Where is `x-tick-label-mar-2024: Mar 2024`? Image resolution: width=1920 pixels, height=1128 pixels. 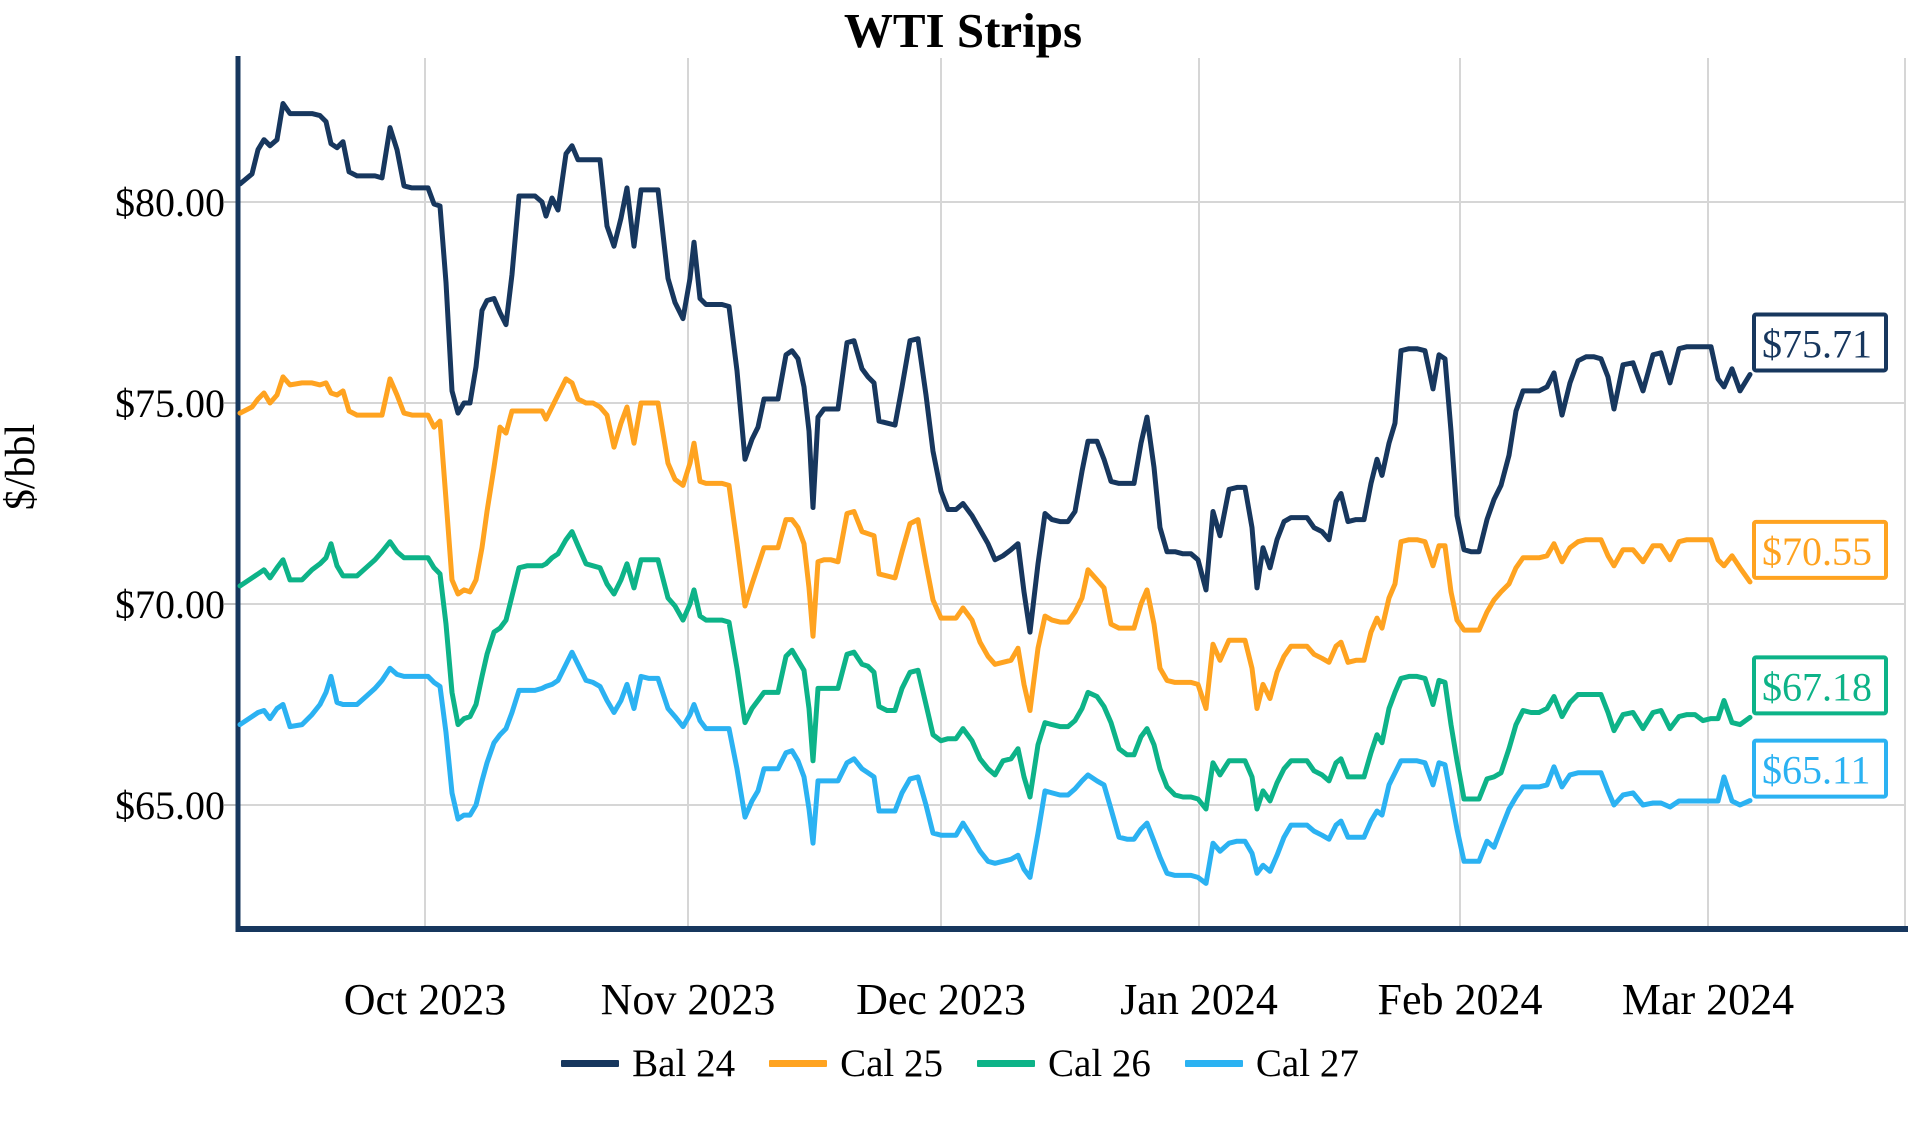 x-tick-label-mar-2024: Mar 2024 is located at coordinates (1708, 999).